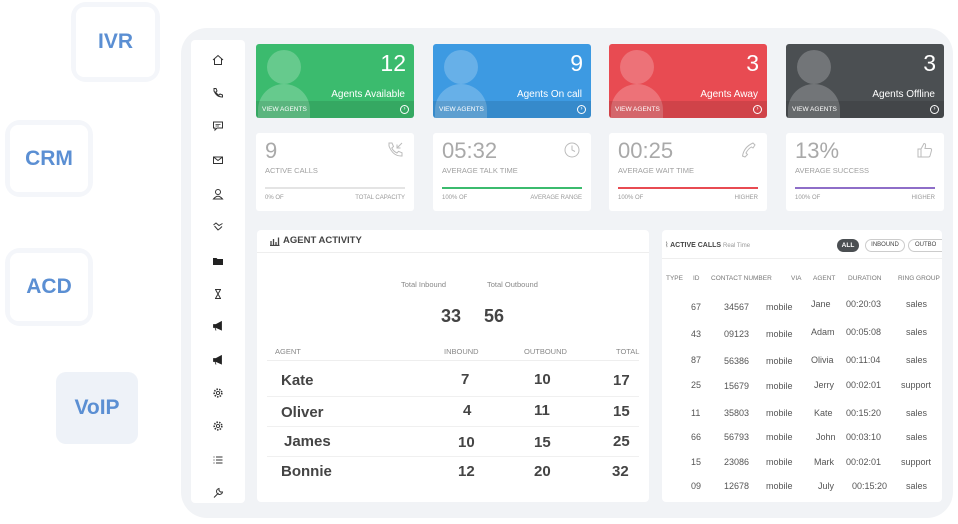  What do you see at coordinates (218, 227) in the screenshot?
I see `handshake-icon` at bounding box center [218, 227].